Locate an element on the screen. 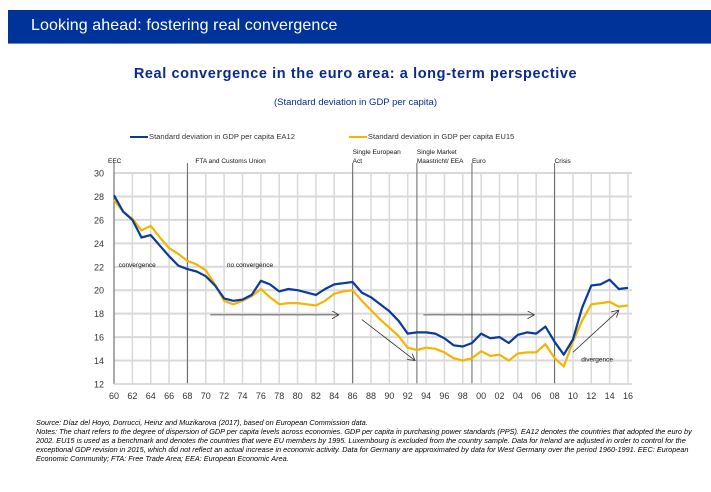 Image resolution: width=711 pixels, height=492 pixels. x-tick-label: 94 is located at coordinates (426, 396).